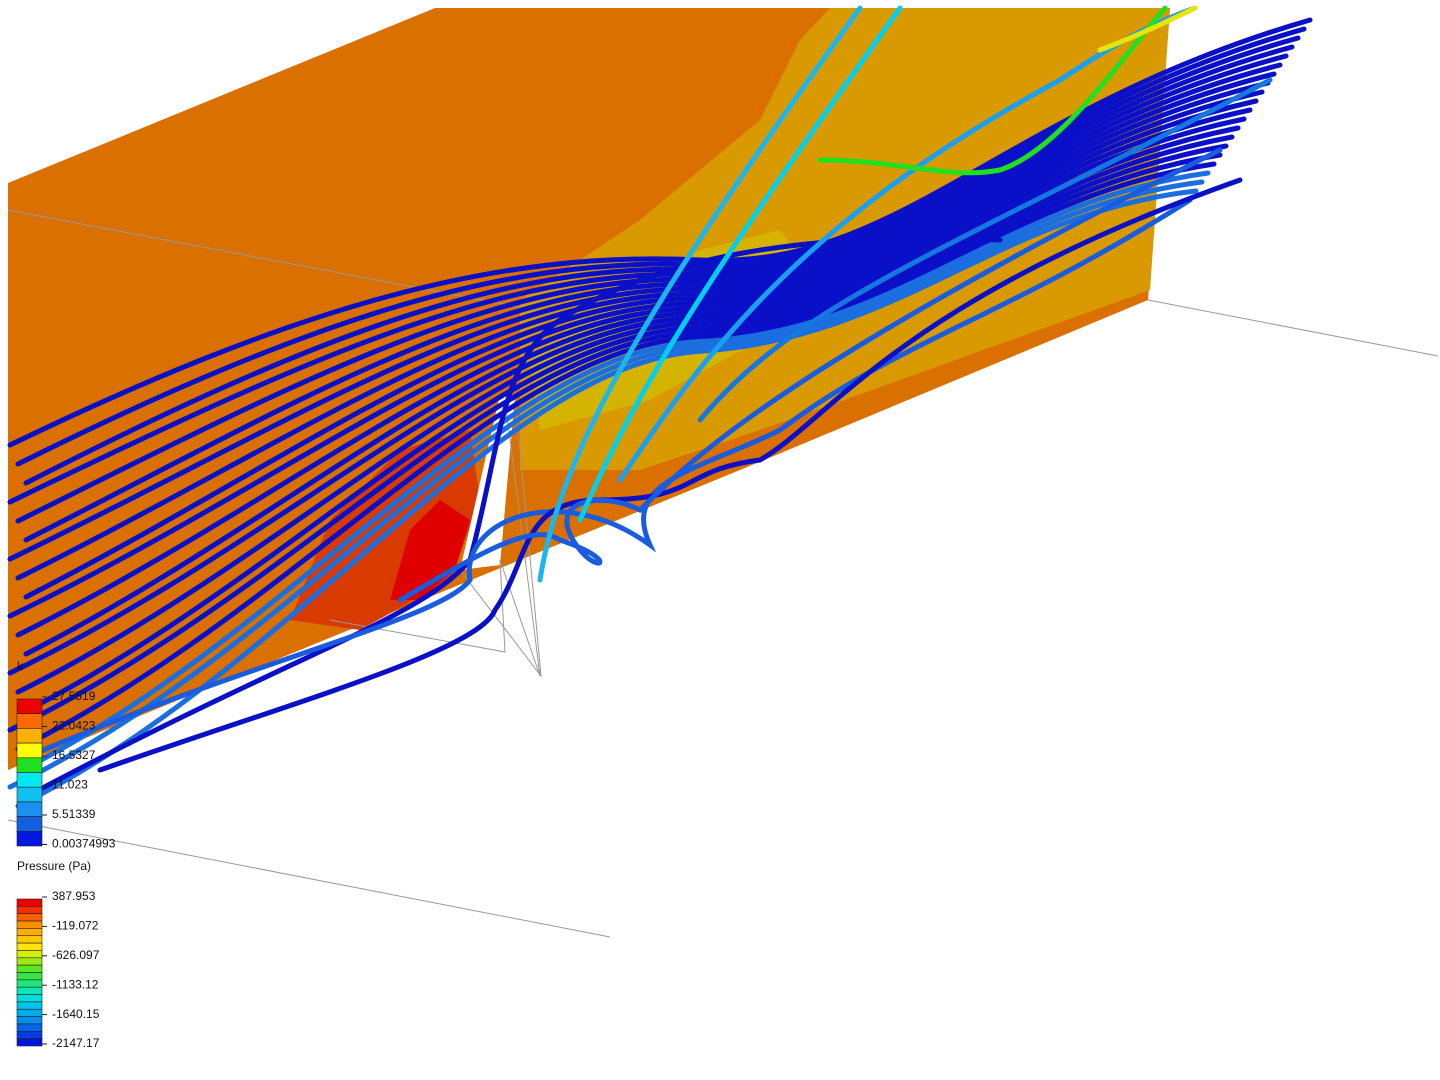 This screenshot has height=1080, width=1440. Describe the element at coordinates (54, 866) in the screenshot. I see `legend-title: Pressure (Pa)` at that location.